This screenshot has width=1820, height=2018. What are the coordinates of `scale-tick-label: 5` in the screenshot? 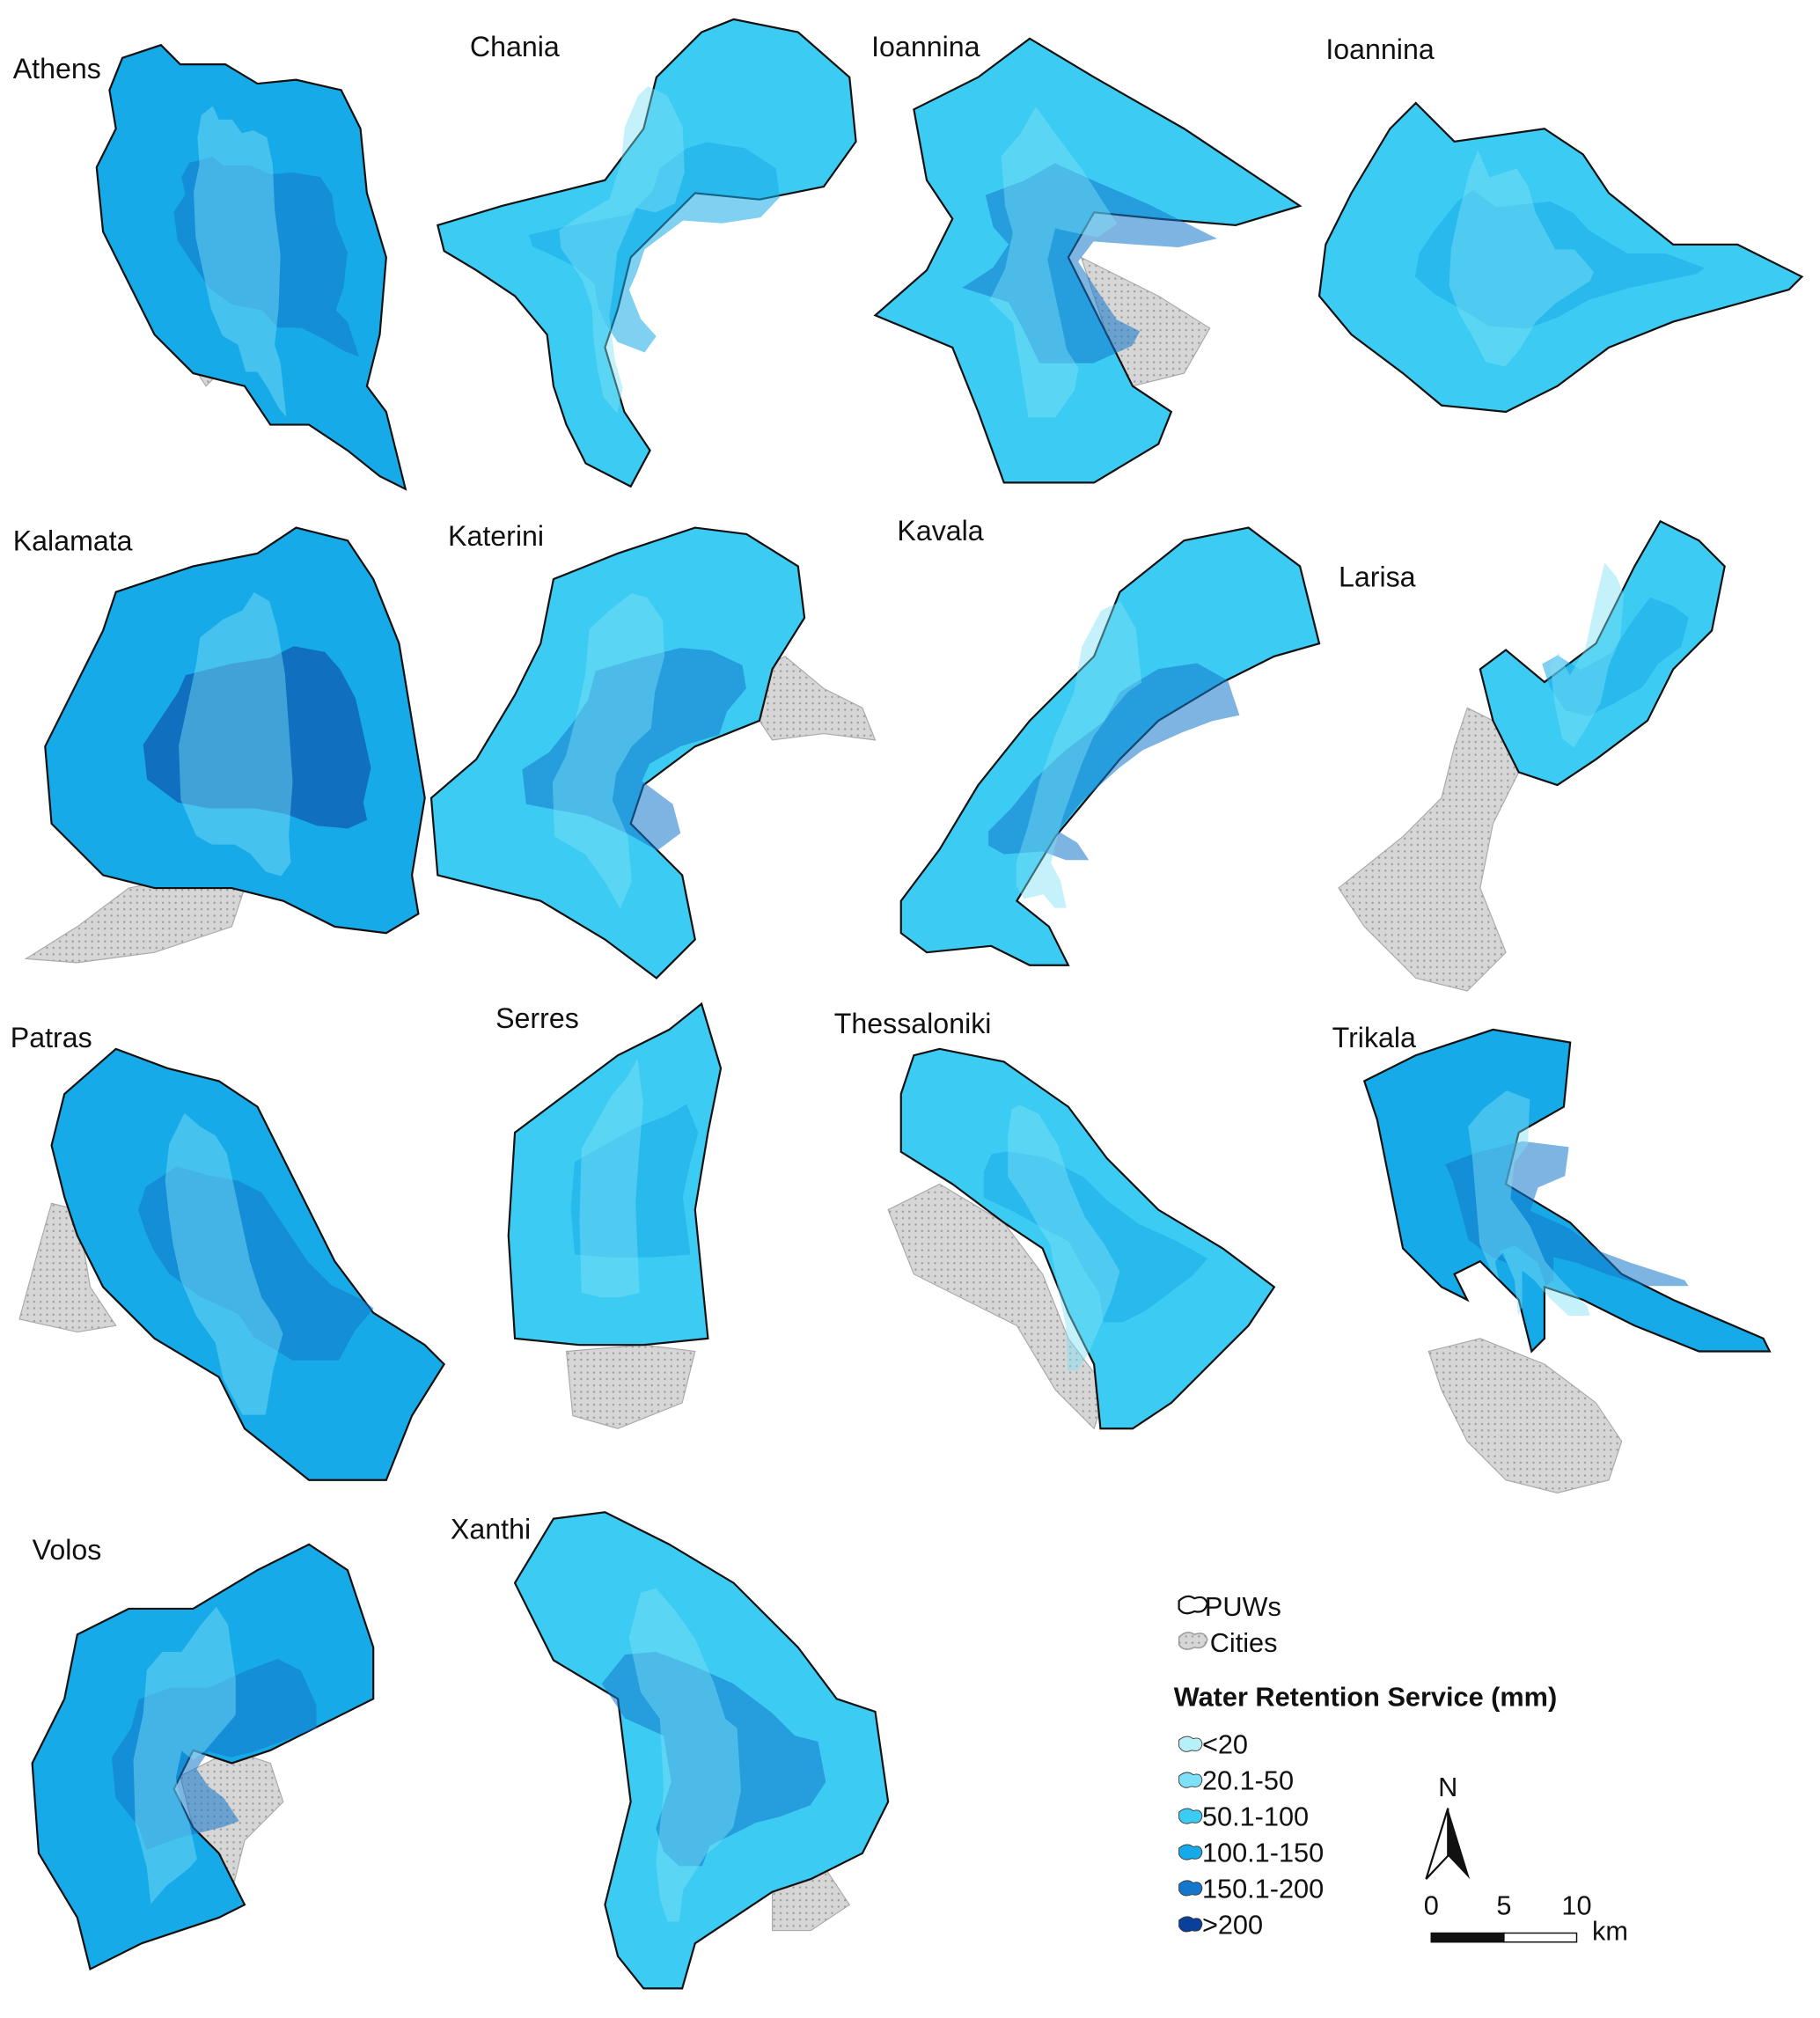 It's located at (1503, 1905).